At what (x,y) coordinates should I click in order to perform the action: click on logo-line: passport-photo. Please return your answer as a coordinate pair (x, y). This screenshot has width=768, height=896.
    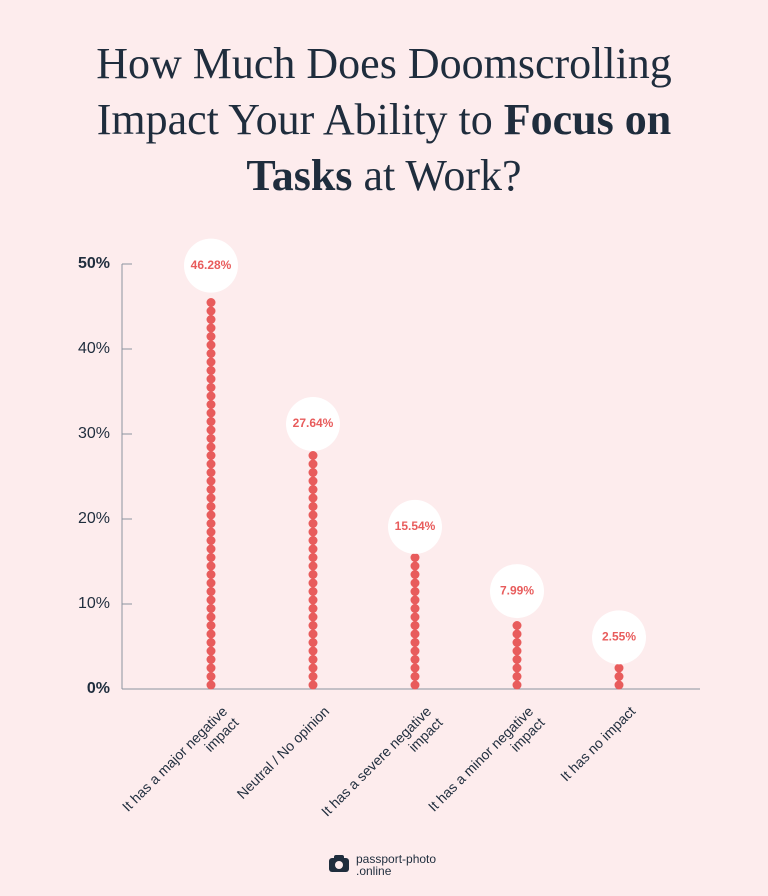
    Looking at the image, I should click on (396, 859).